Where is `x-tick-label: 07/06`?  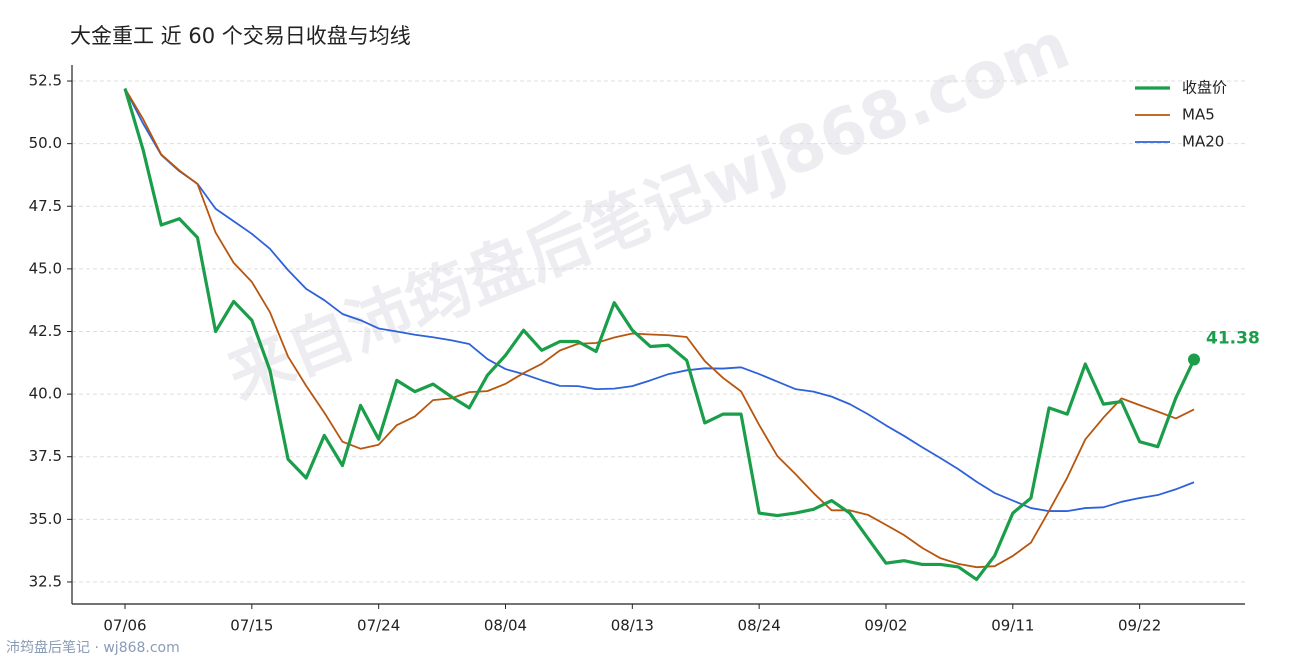 x-tick-label: 07/06 is located at coordinates (124, 626).